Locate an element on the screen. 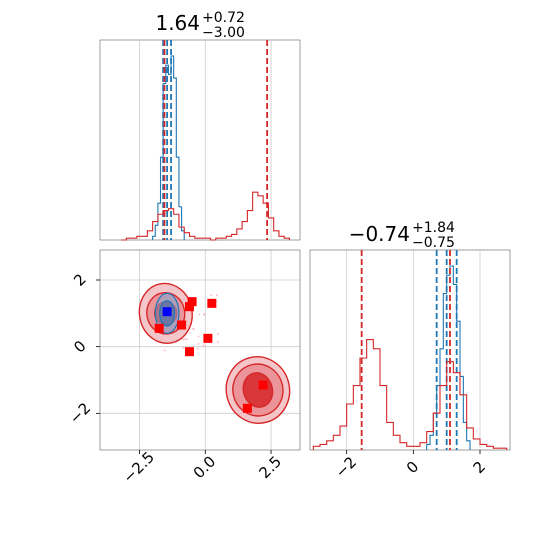  histogram-p0-title-median: 1.64 is located at coordinates (177, 23).